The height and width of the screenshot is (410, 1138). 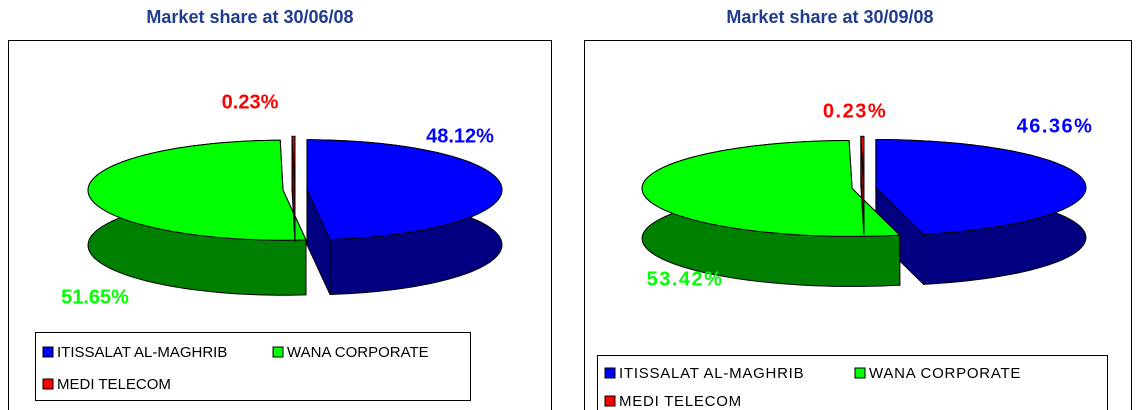 I want to click on data-label: 46.36%, so click(x=1055, y=126).